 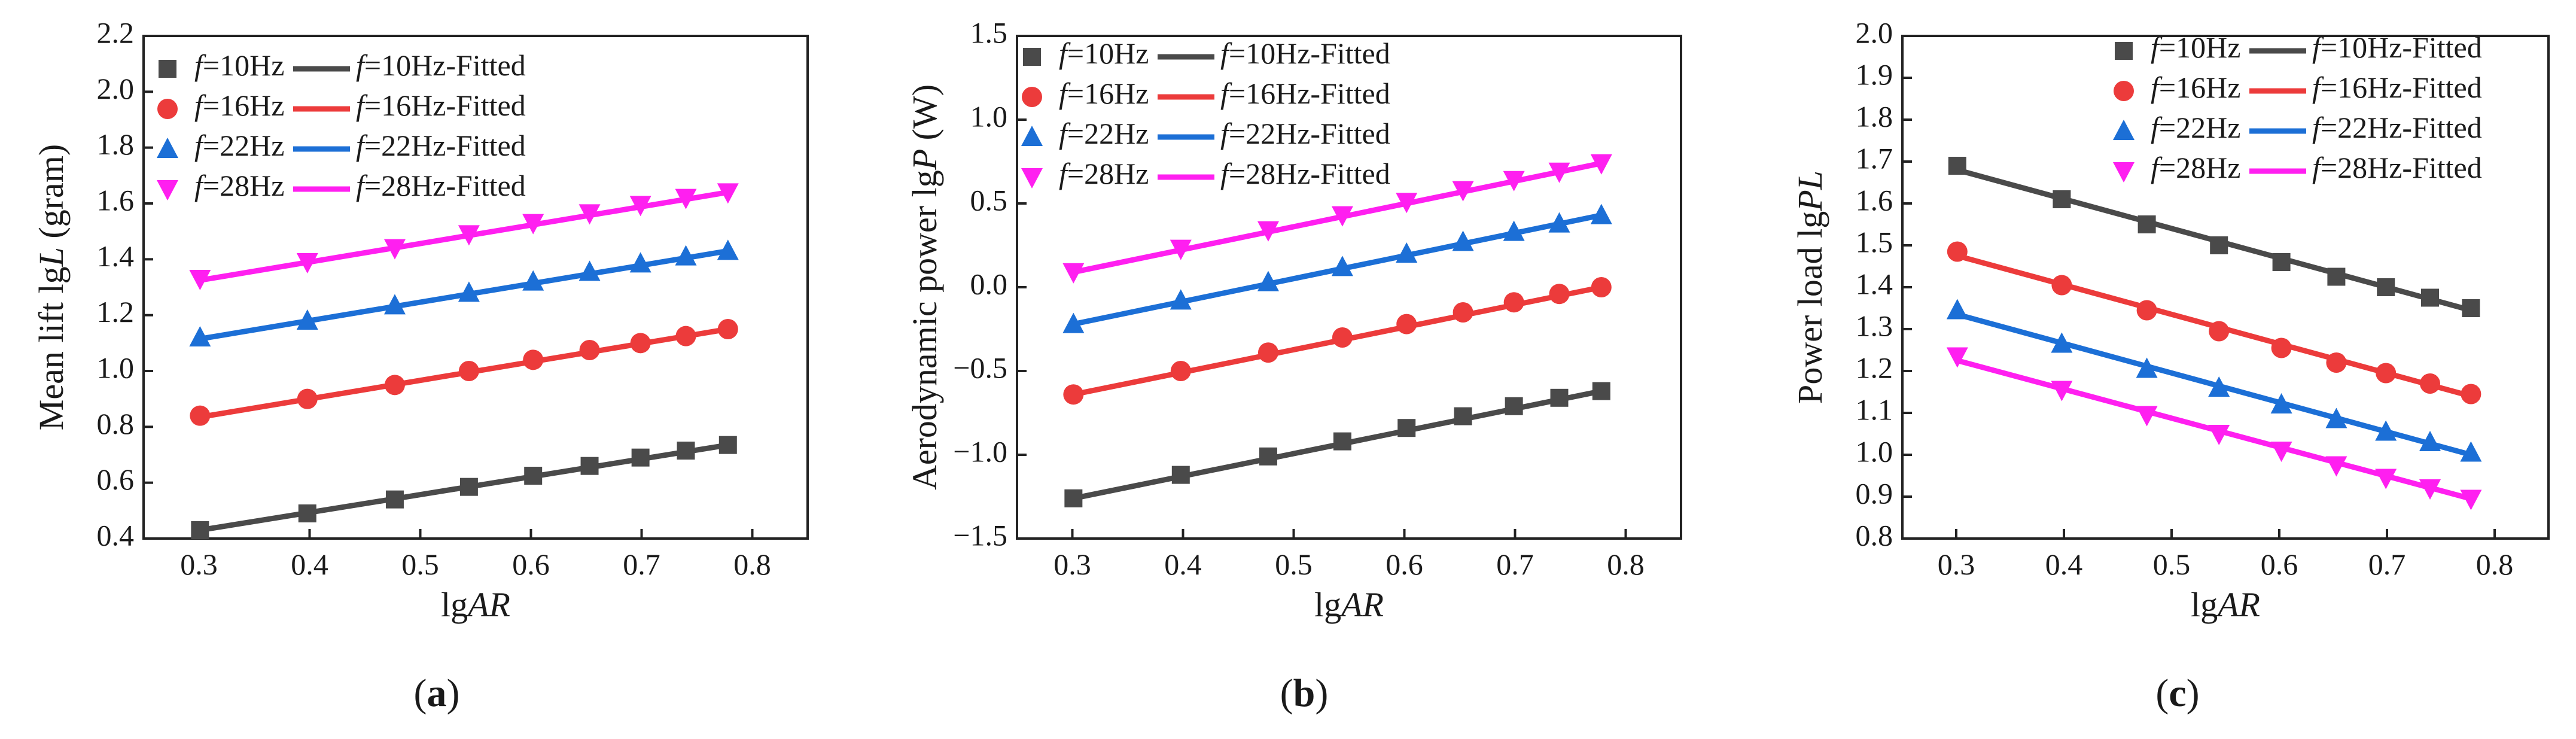 I want to click on y-tick-label: 0.6, so click(x=116, y=479).